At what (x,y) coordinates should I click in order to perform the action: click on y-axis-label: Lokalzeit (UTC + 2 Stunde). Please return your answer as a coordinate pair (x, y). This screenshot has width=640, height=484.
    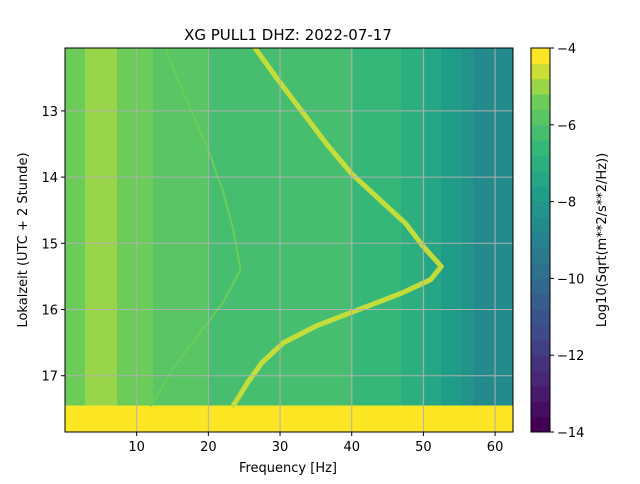
    Looking at the image, I should click on (23, 239).